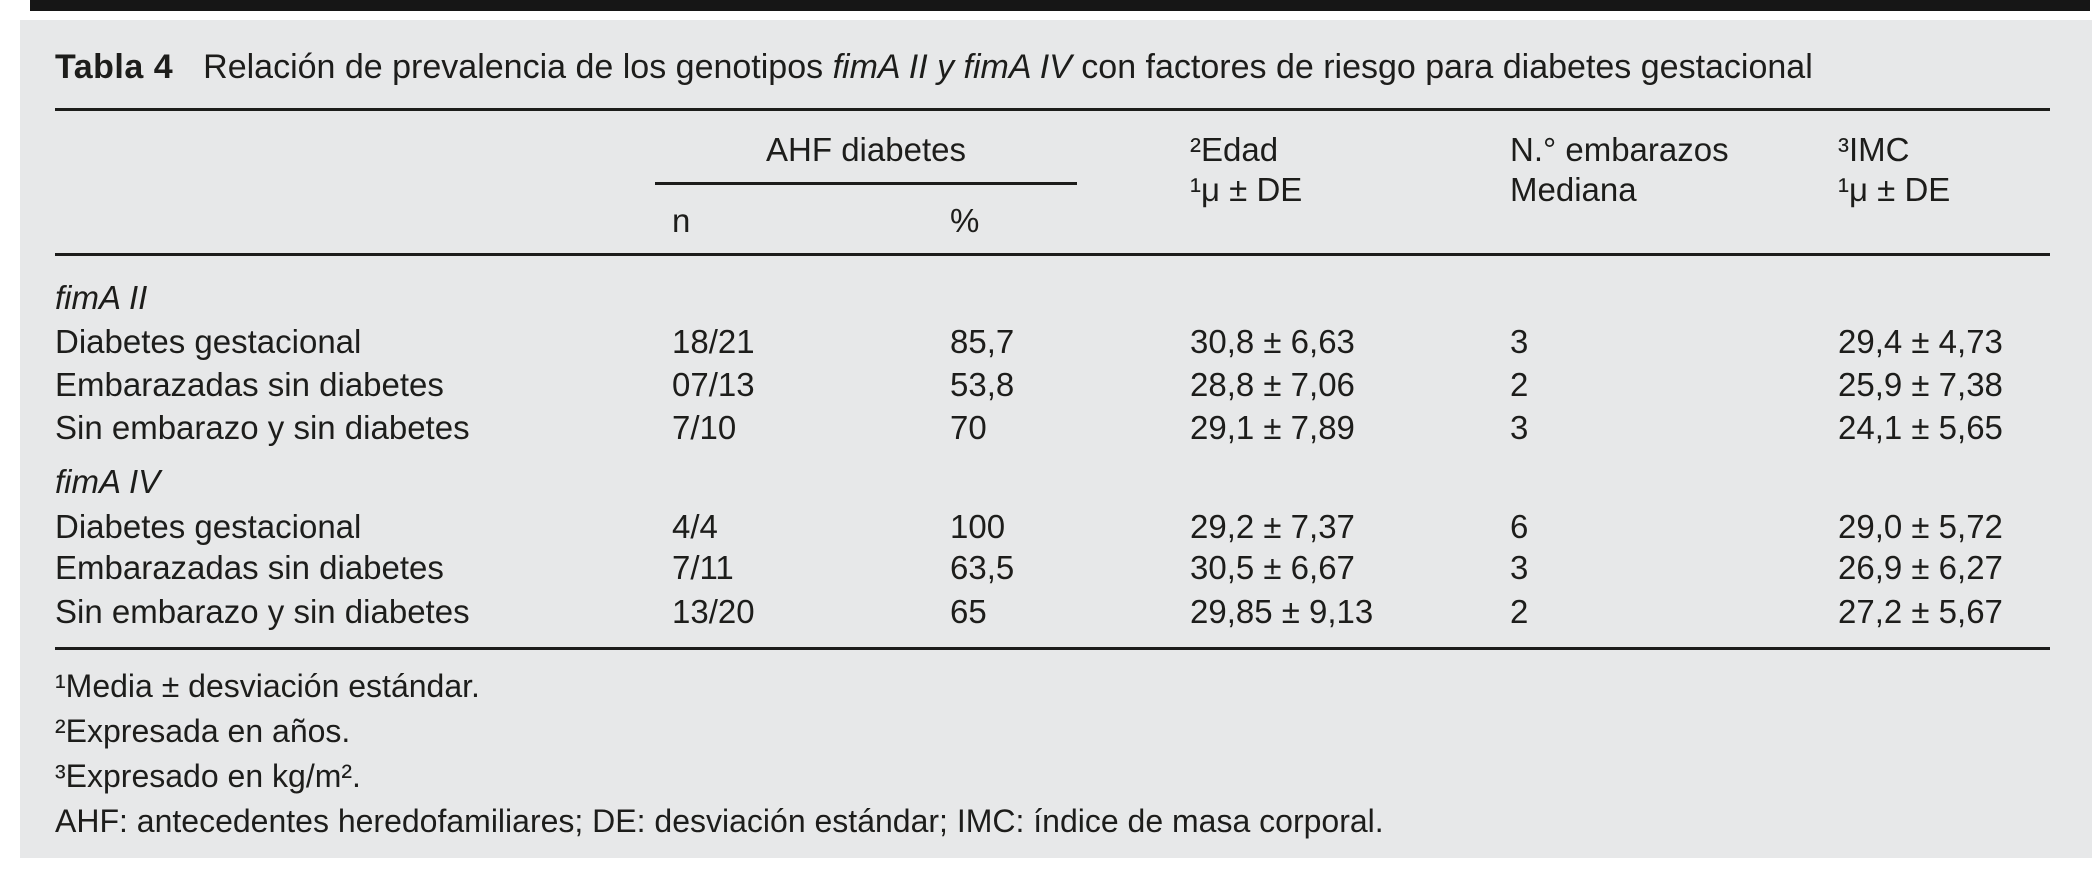 This screenshot has width=2100, height=883. What do you see at coordinates (952, 67) in the screenshot?
I see `title-text-italic: fimA II y fimA IV` at bounding box center [952, 67].